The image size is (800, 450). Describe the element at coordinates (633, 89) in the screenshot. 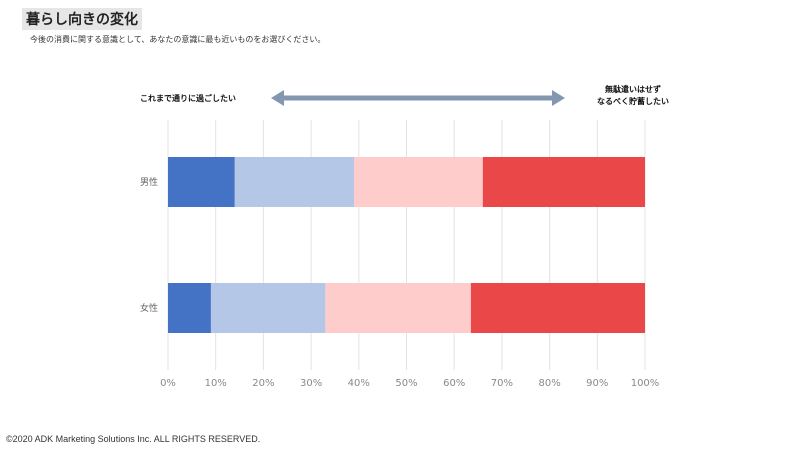

I see `scale-label-right-line1: 無駄遣いはせず` at that location.